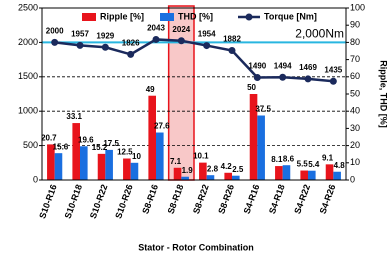 Image resolution: width=392 pixels, height=258 pixels. What do you see at coordinates (232, 39) in the screenshot?
I see `data-label: 1882` at bounding box center [232, 39].